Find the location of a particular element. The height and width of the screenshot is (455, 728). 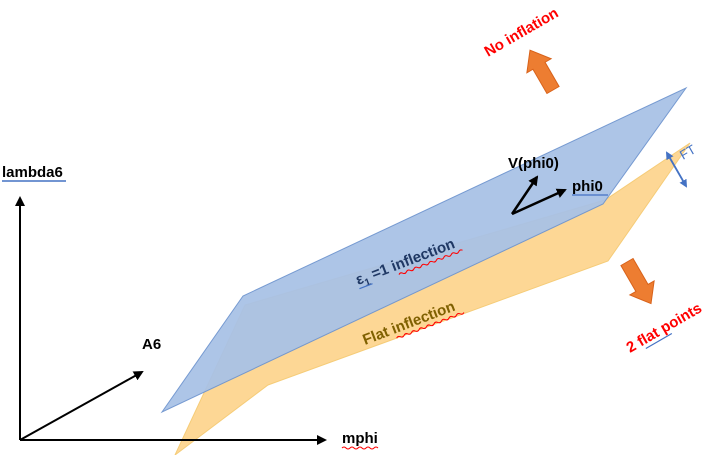

flat-points-label: 2 flat points is located at coordinates (664, 328).